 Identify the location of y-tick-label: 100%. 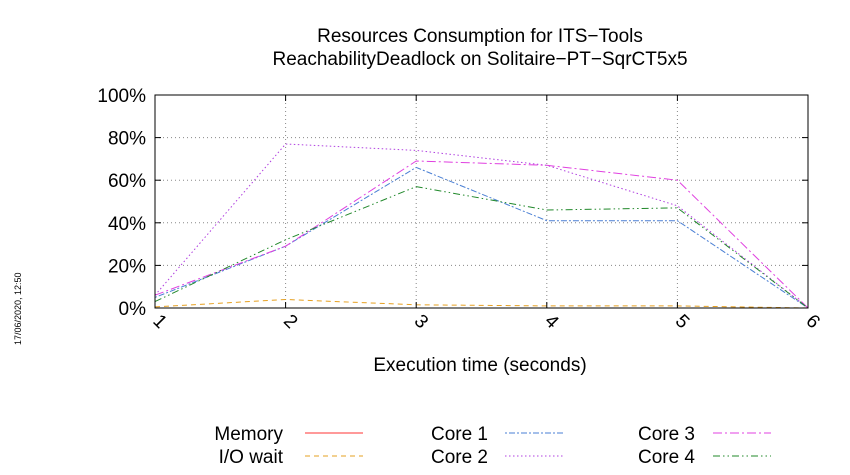
(121, 96).